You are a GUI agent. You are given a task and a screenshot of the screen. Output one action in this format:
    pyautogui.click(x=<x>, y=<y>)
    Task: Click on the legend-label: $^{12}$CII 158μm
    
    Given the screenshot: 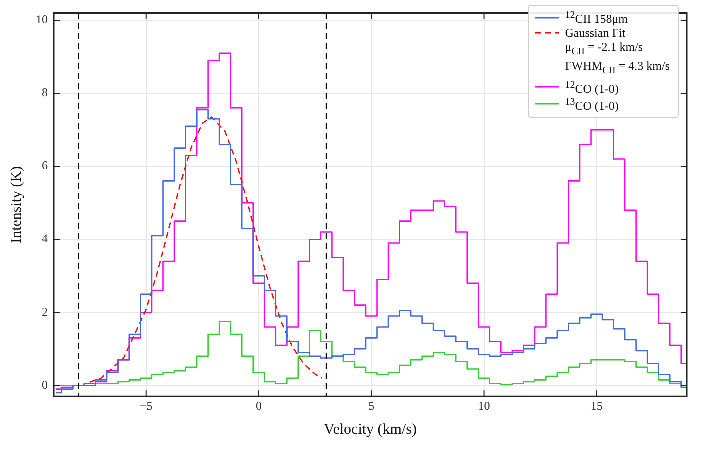 What is the action you would take?
    pyautogui.click(x=596, y=17)
    